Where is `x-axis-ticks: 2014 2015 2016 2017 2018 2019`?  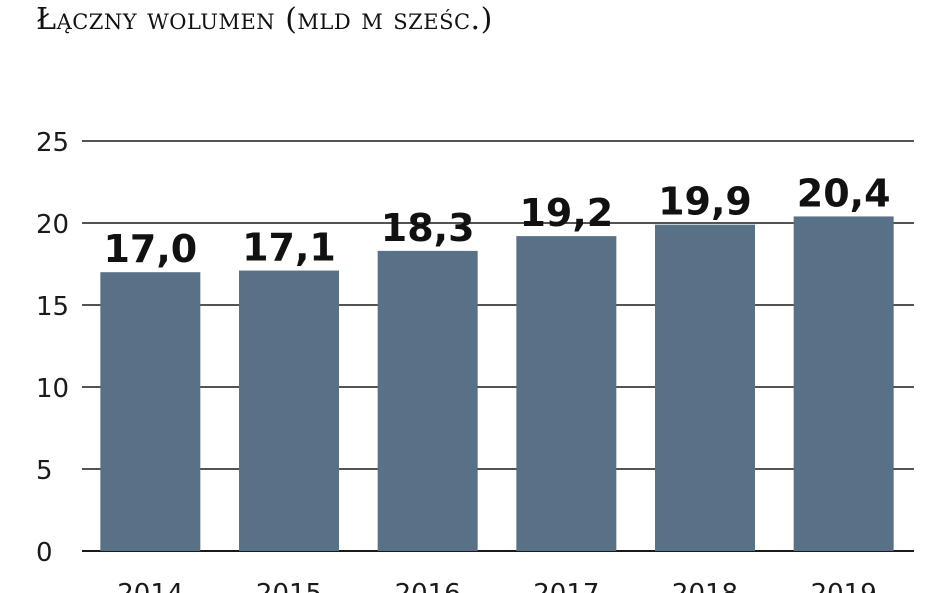
x-axis-ticks: 2014 2015 2016 2017 2018 2019 is located at coordinates (497, 586).